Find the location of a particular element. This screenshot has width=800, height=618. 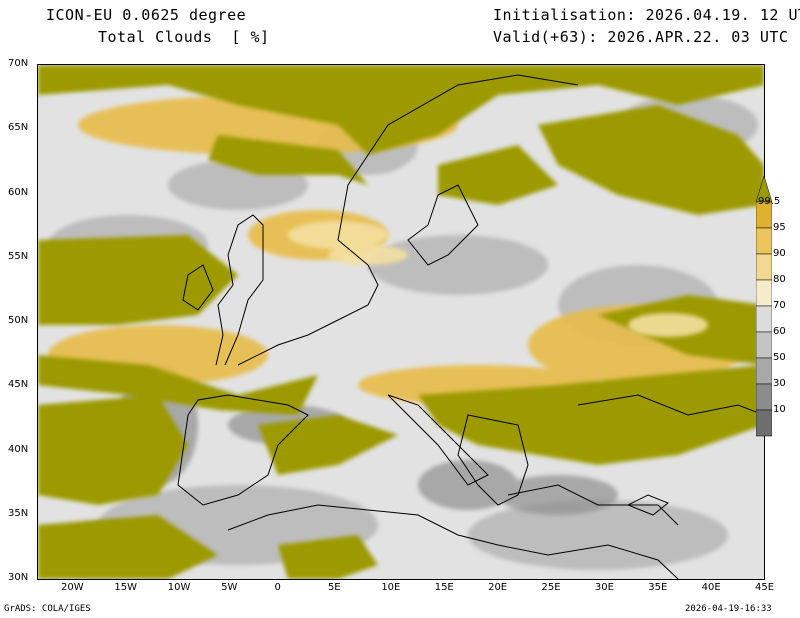

lat-label: 35N is located at coordinates (18, 513).